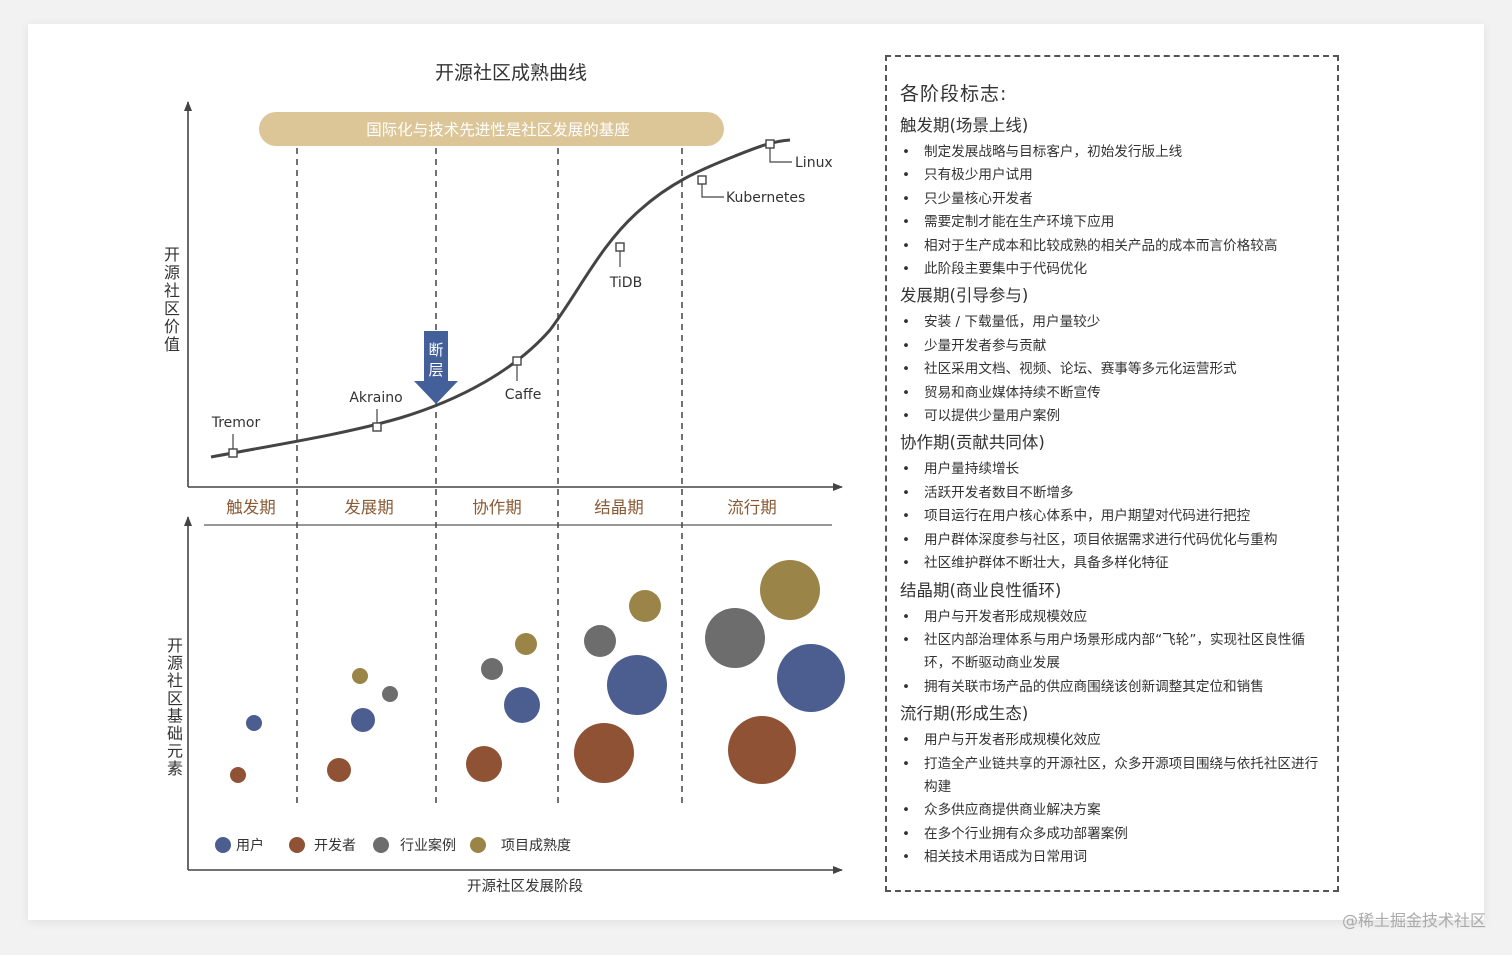 The width and height of the screenshot is (1512, 955). I want to click on project-leaders, so click(512, 298).